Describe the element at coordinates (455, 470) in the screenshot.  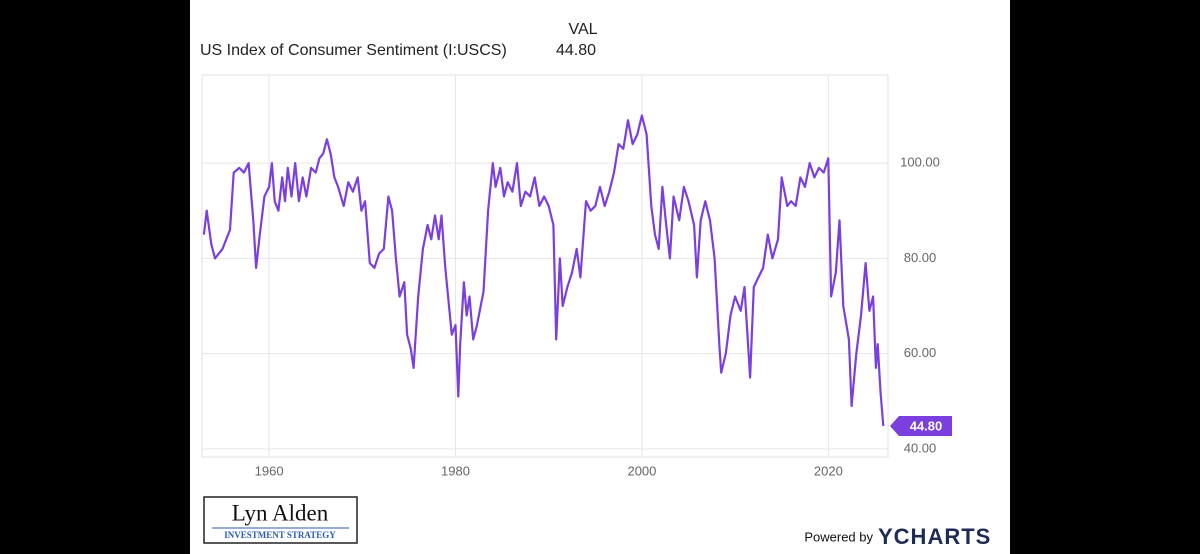
I see `x-tick-label: 1980` at that location.